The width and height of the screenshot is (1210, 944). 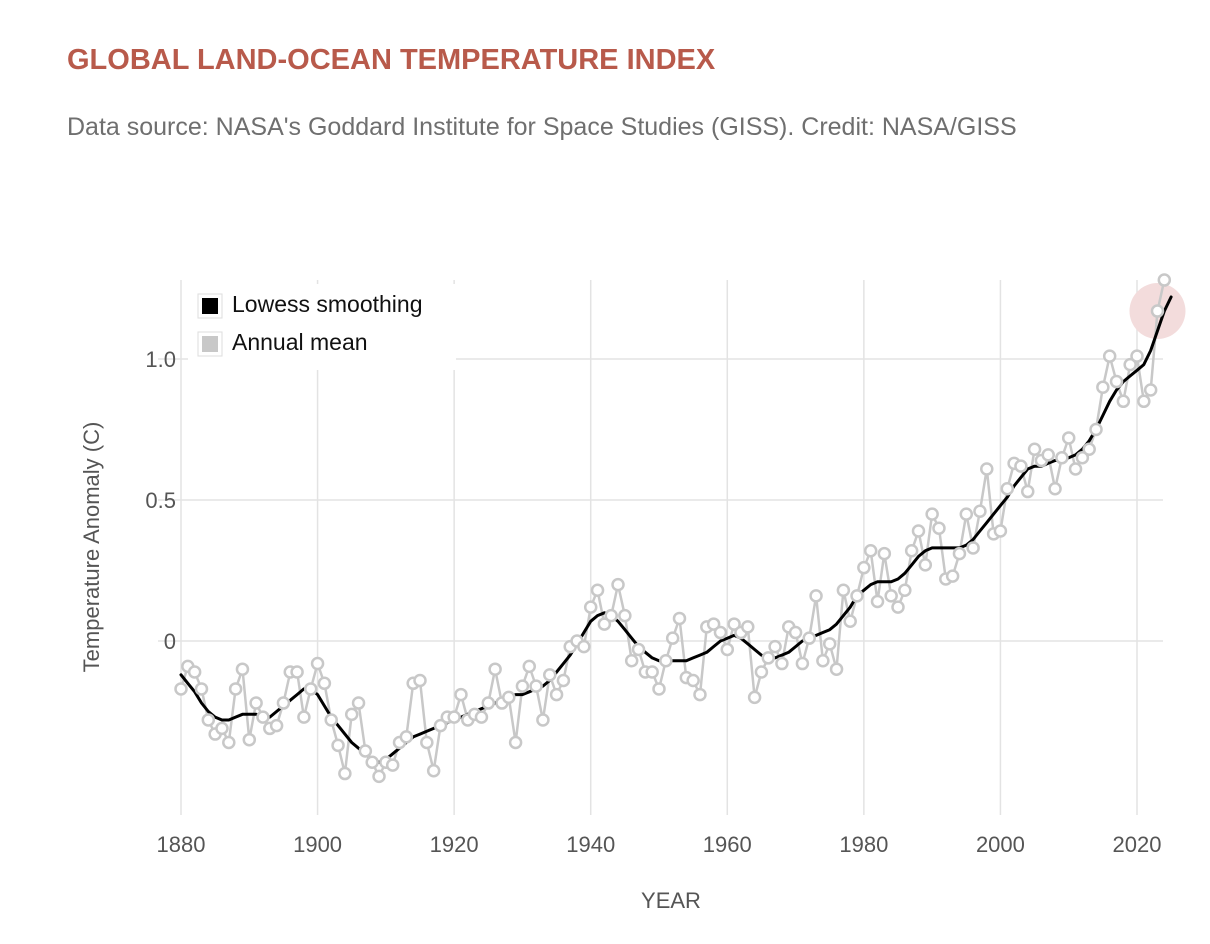 I want to click on annual-point-1925, so click(x=488, y=703).